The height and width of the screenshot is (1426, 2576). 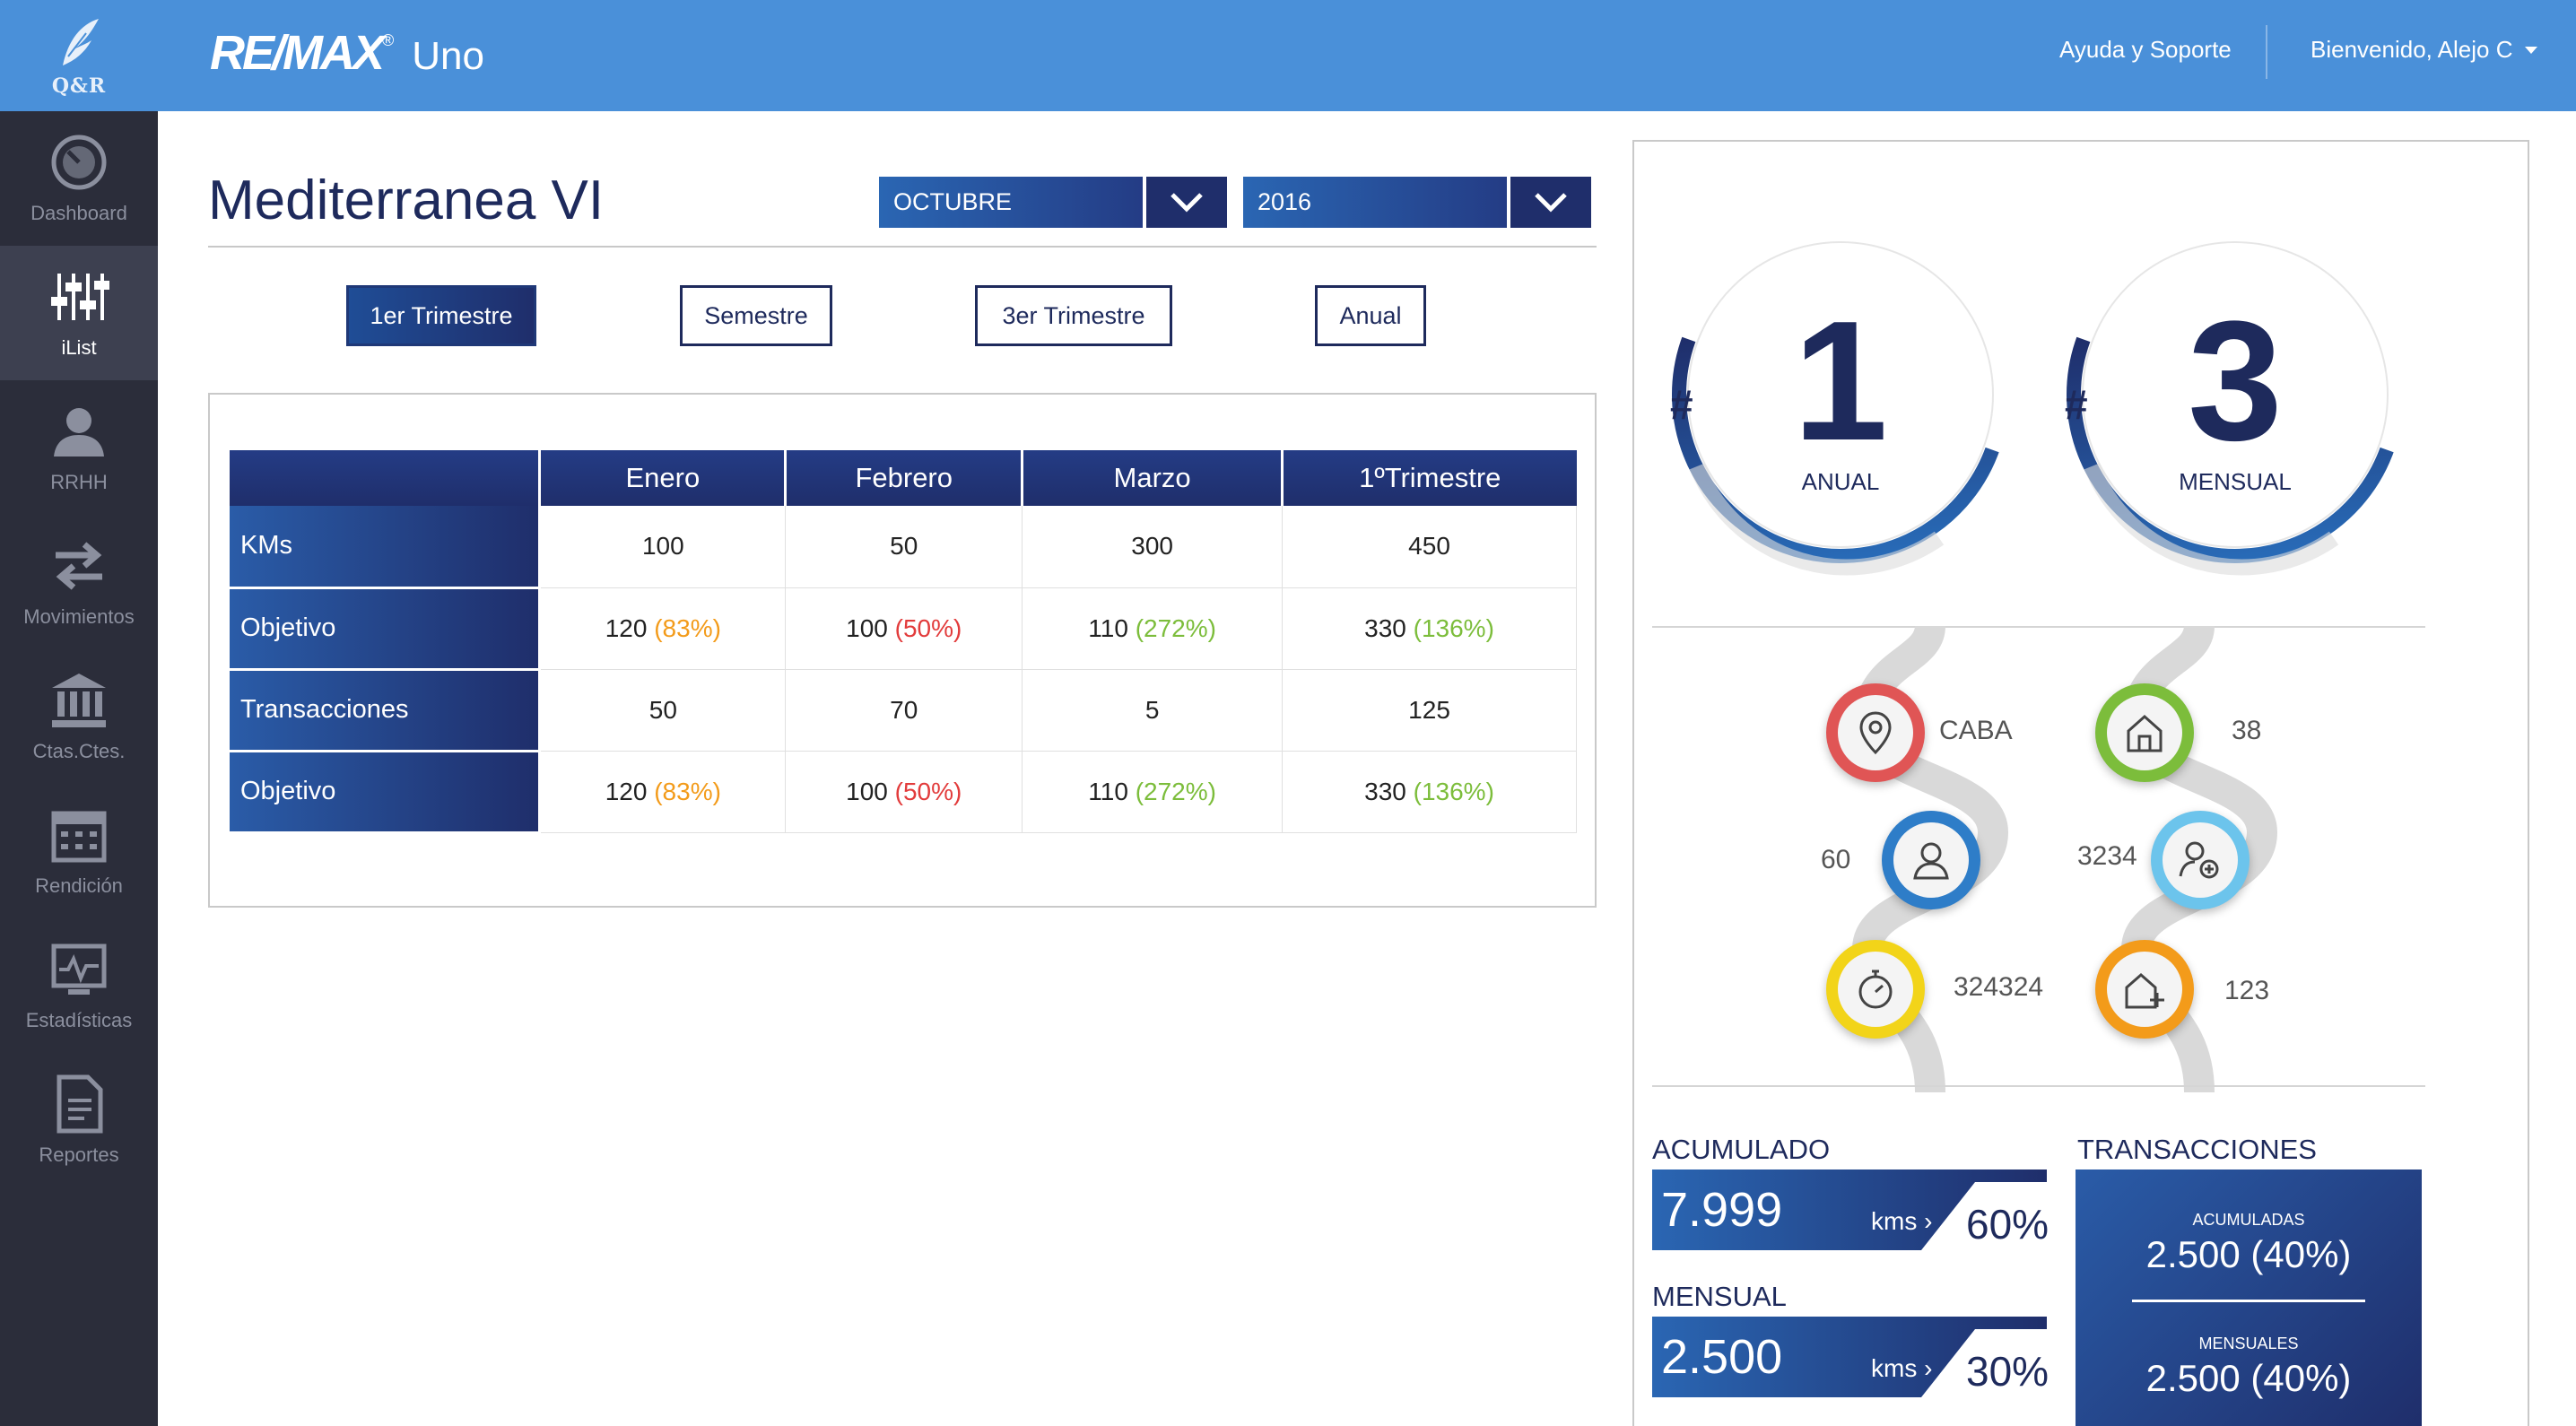 What do you see at coordinates (79, 178) in the screenshot?
I see `sidebar-item-dashboard: Dashboard` at bounding box center [79, 178].